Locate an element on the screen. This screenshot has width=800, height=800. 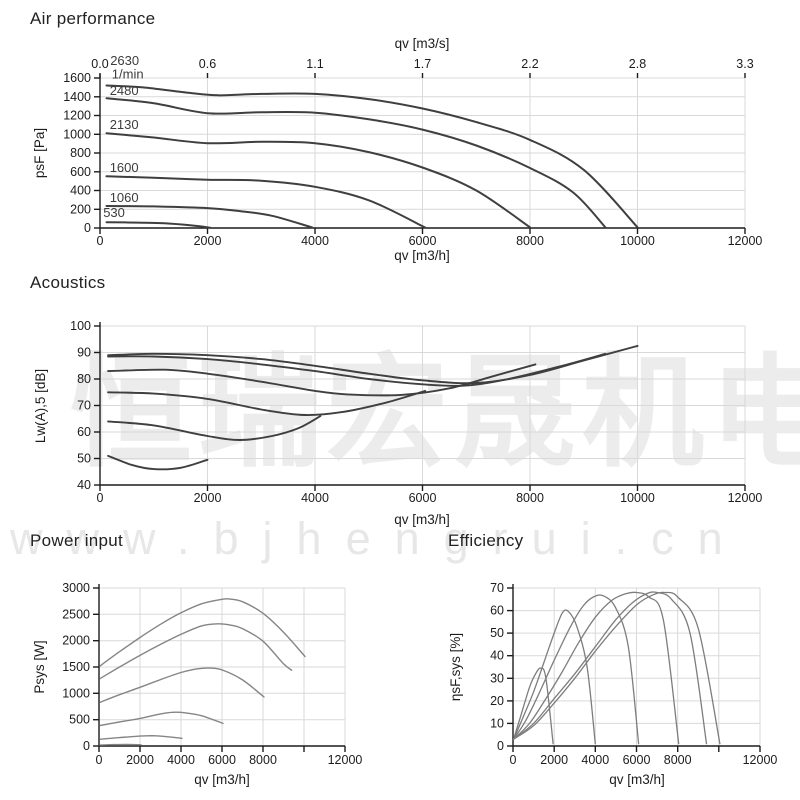
svg-text: 100 is located at coordinates (80, 326).